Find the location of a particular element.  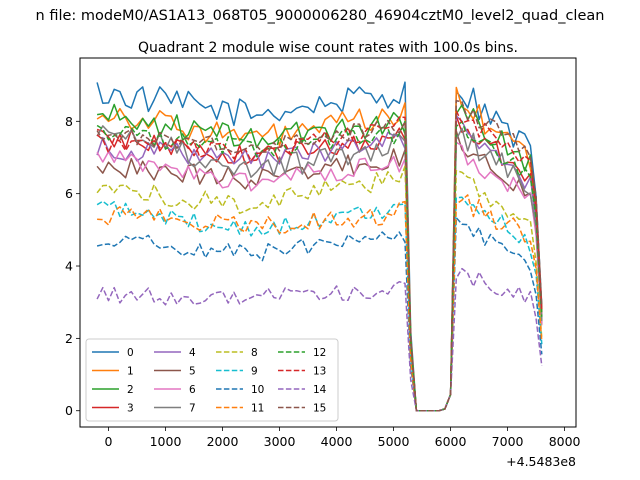

x-tick-label: 8000 is located at coordinates (565, 441).